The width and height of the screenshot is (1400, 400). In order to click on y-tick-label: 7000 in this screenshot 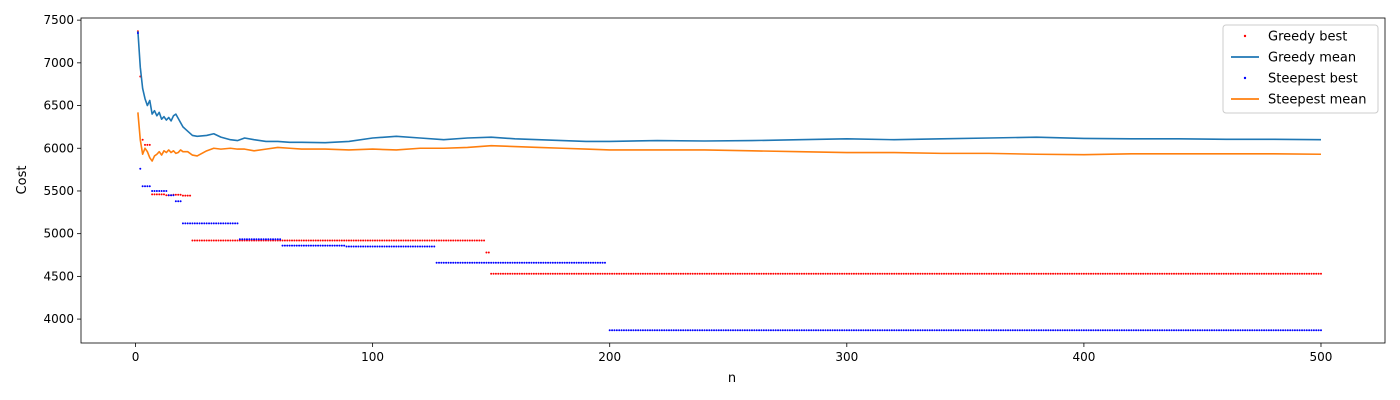, I will do `click(58, 63)`.